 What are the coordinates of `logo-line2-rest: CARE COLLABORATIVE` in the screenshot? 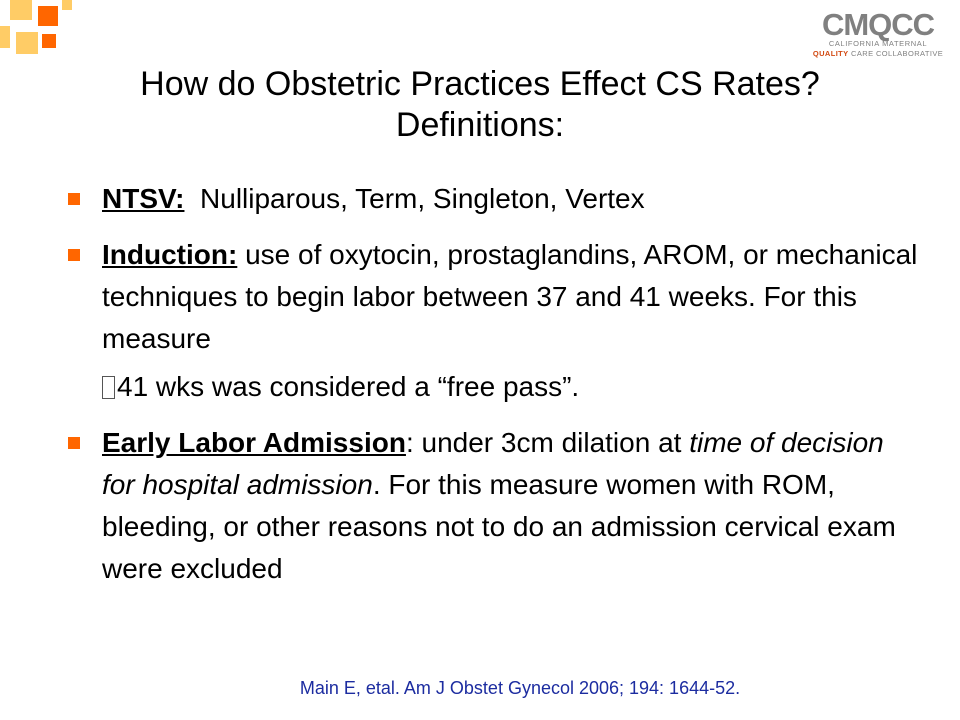 It's located at (896, 53).